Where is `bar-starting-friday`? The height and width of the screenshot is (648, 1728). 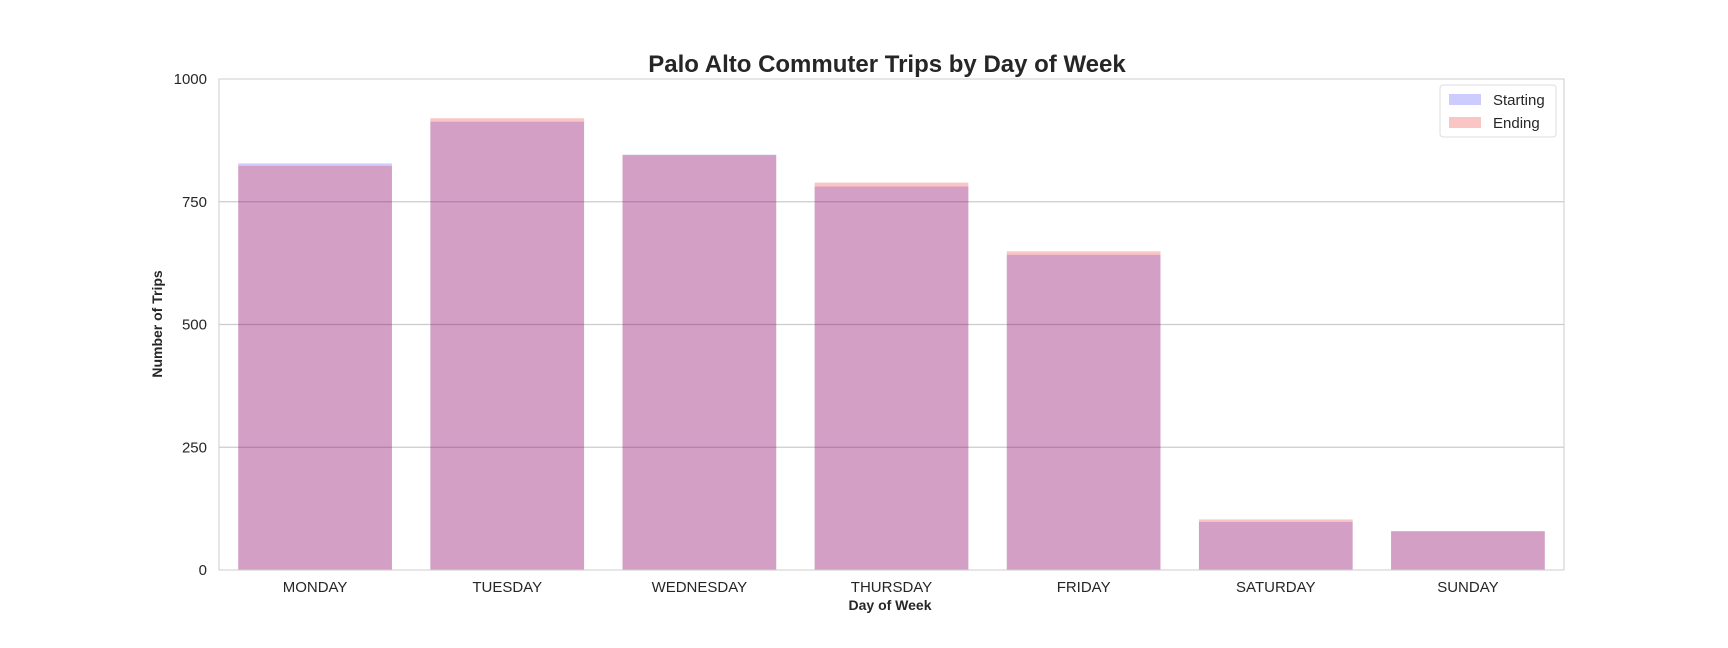 bar-starting-friday is located at coordinates (1083, 412).